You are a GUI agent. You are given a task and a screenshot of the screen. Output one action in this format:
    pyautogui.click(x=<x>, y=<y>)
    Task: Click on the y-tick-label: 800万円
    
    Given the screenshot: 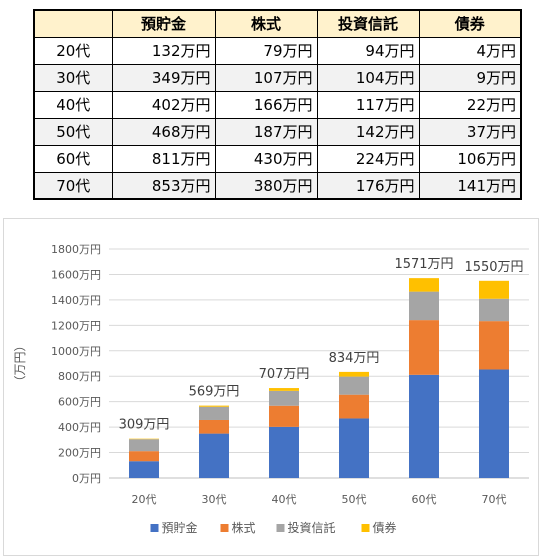 What is the action you would take?
    pyautogui.click(x=79, y=376)
    